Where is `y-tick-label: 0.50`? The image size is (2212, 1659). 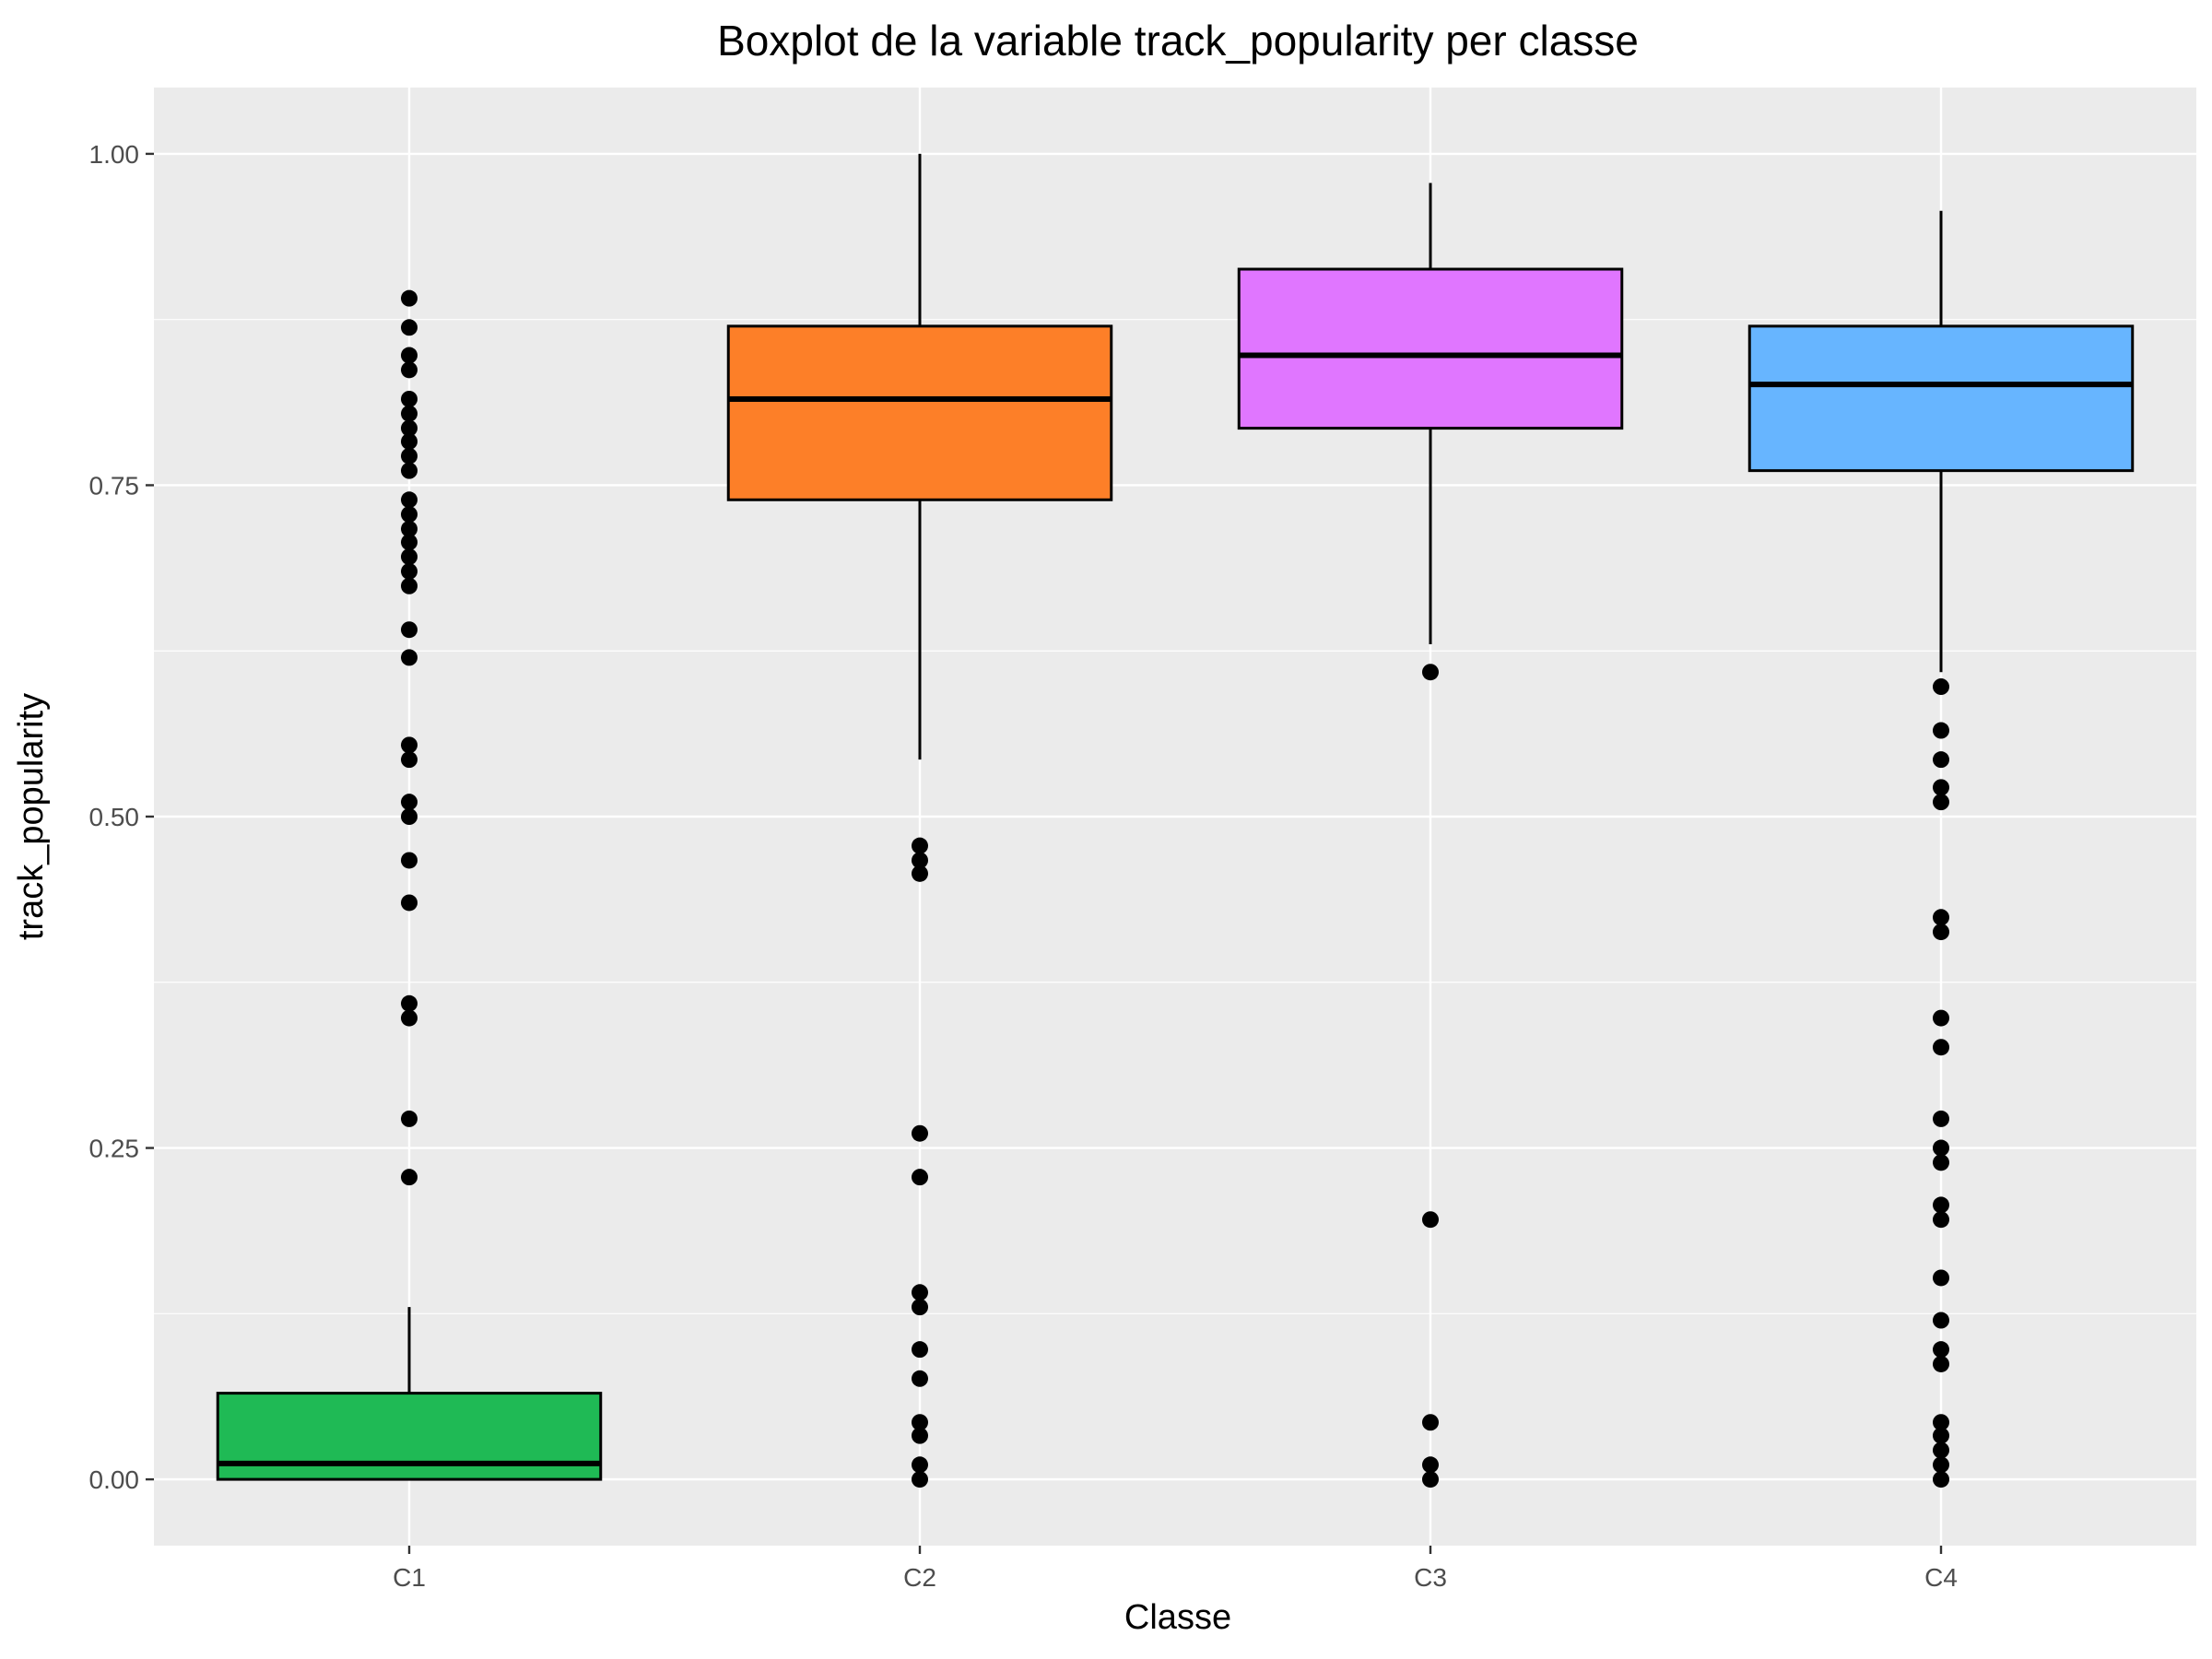
y-tick-label: 0.50 is located at coordinates (114, 817).